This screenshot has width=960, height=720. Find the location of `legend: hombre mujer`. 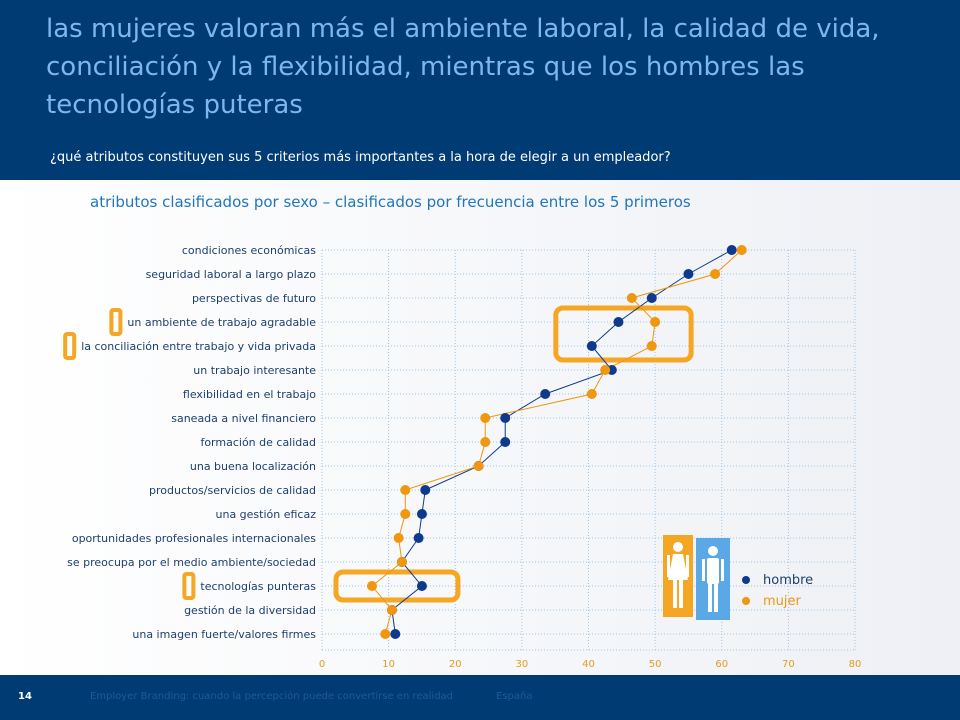

legend: hombre mujer is located at coordinates (777, 591).